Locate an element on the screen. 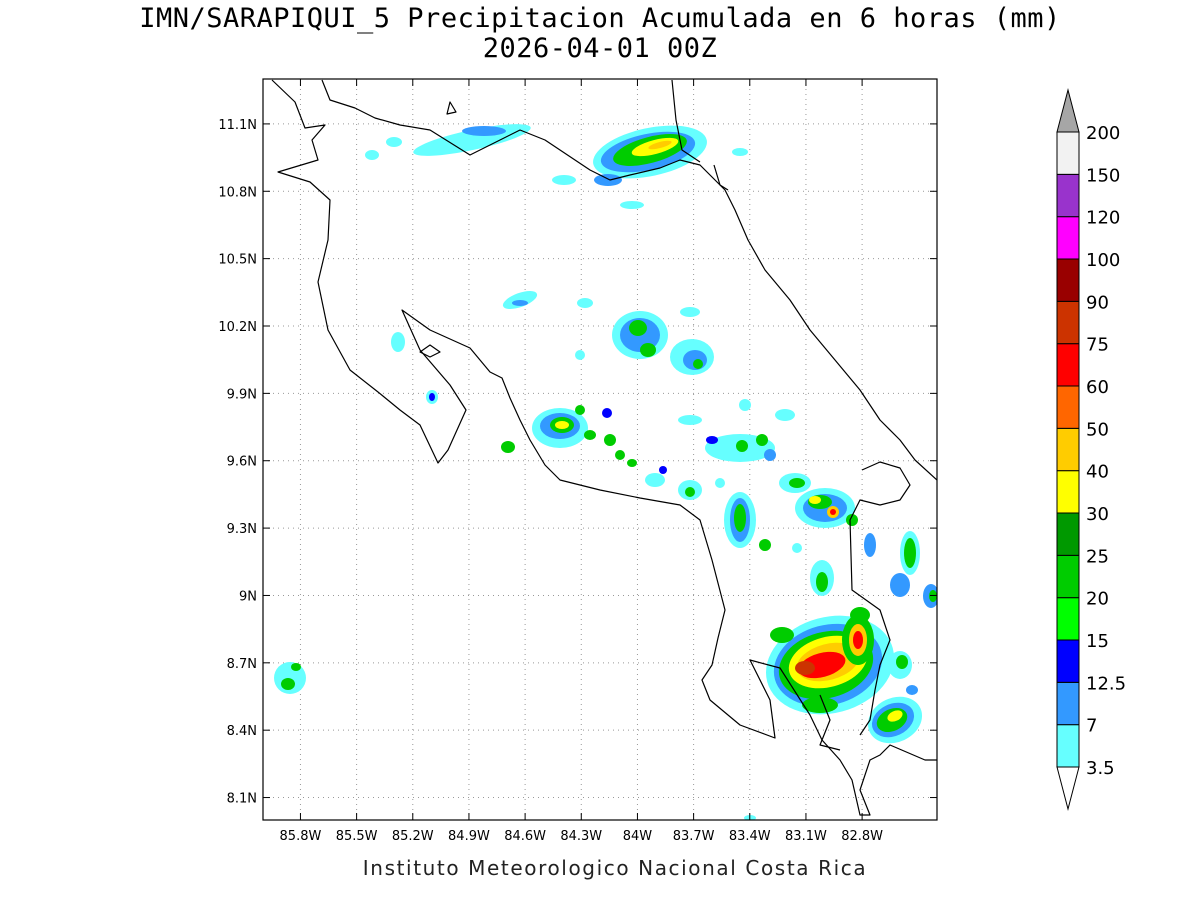 The width and height of the screenshot is (1200, 900). colorbar-label: 100 is located at coordinates (1103, 260).